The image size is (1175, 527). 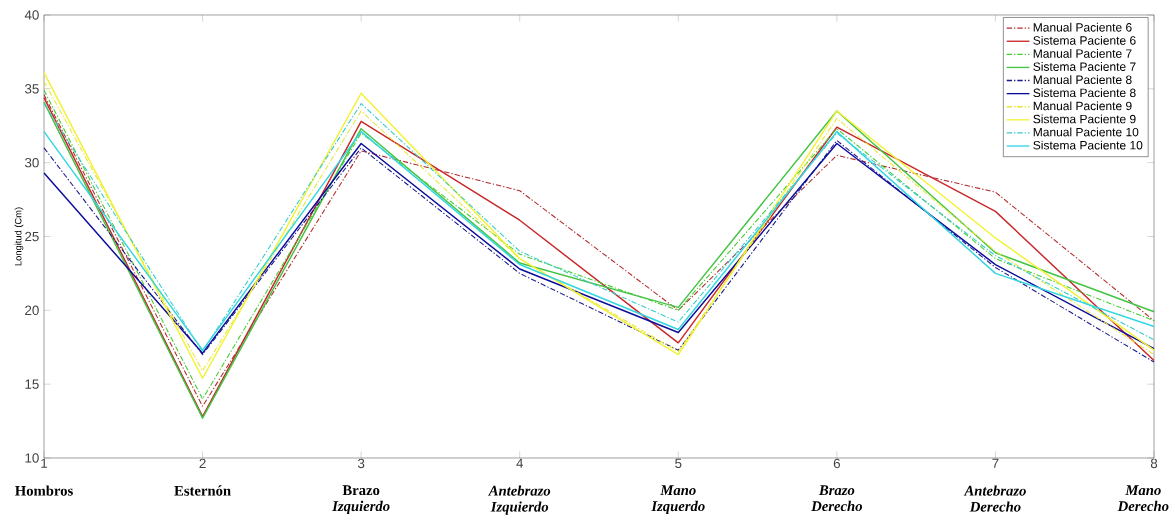 I want to click on legend-label: Manual Paciente 10, so click(x=1086, y=132).